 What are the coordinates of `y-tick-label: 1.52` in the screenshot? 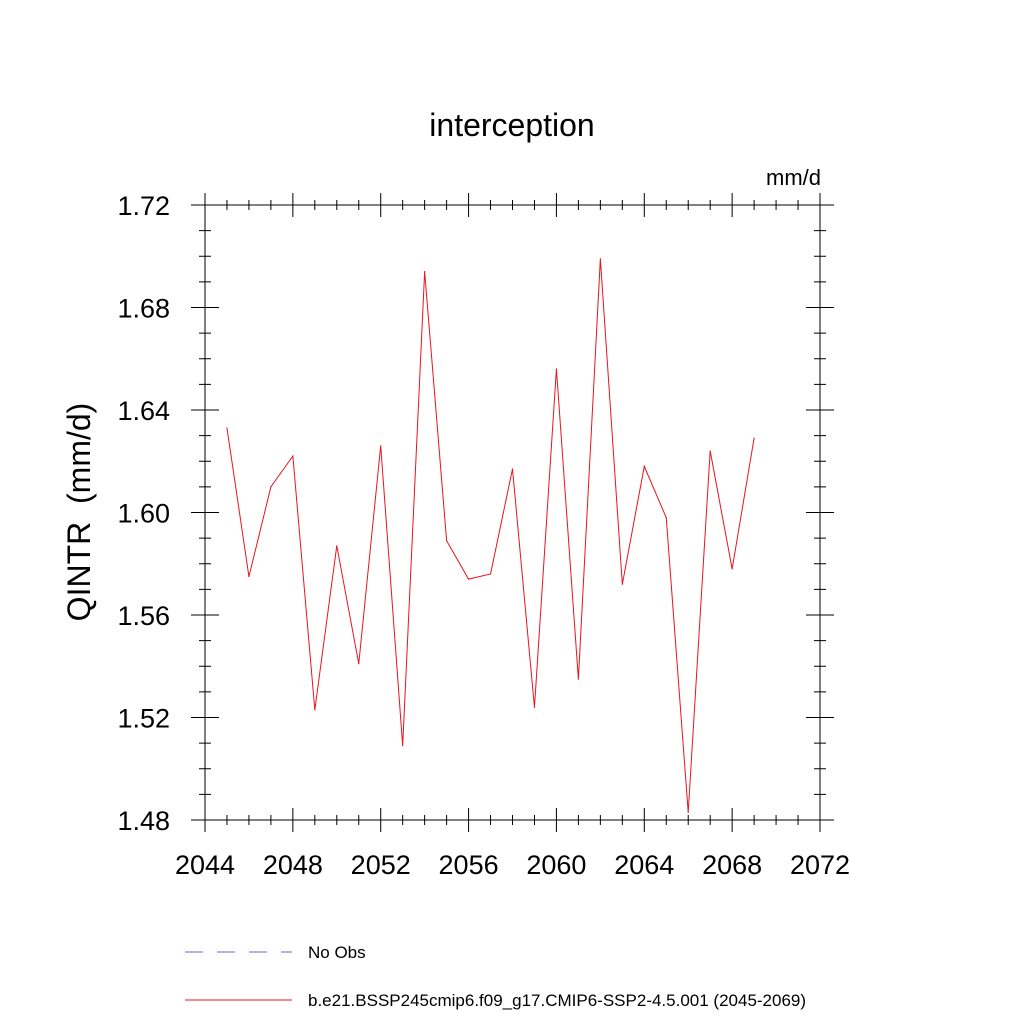 It's located at (143, 719).